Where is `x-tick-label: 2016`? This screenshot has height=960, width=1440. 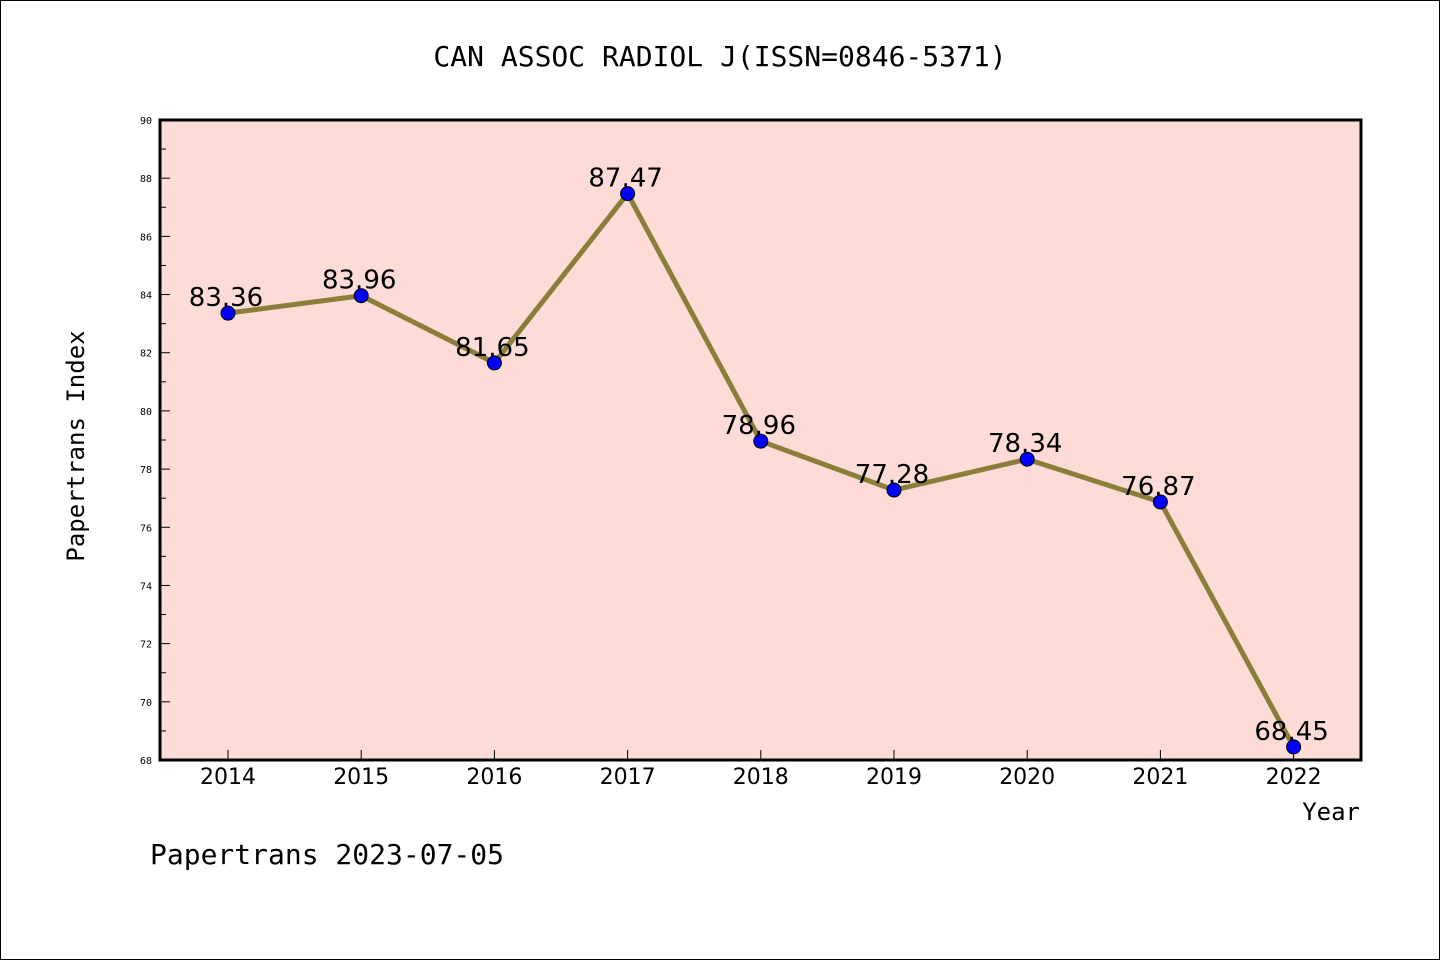
x-tick-label: 2016 is located at coordinates (494, 777).